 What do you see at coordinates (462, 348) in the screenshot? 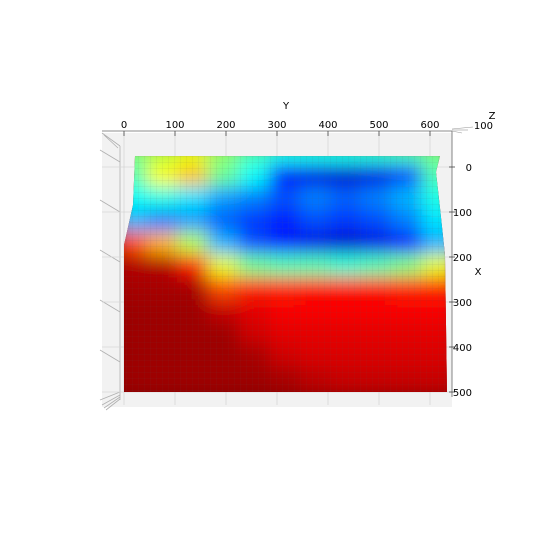
I see `x-tick-label-400: 400` at bounding box center [462, 348].